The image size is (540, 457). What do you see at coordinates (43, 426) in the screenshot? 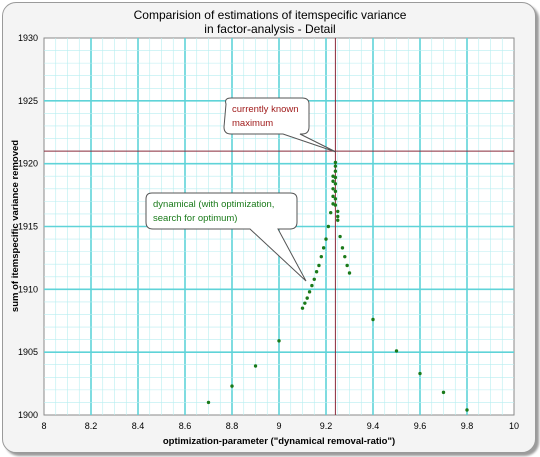
I see `x-tick-label: 8` at bounding box center [43, 426].